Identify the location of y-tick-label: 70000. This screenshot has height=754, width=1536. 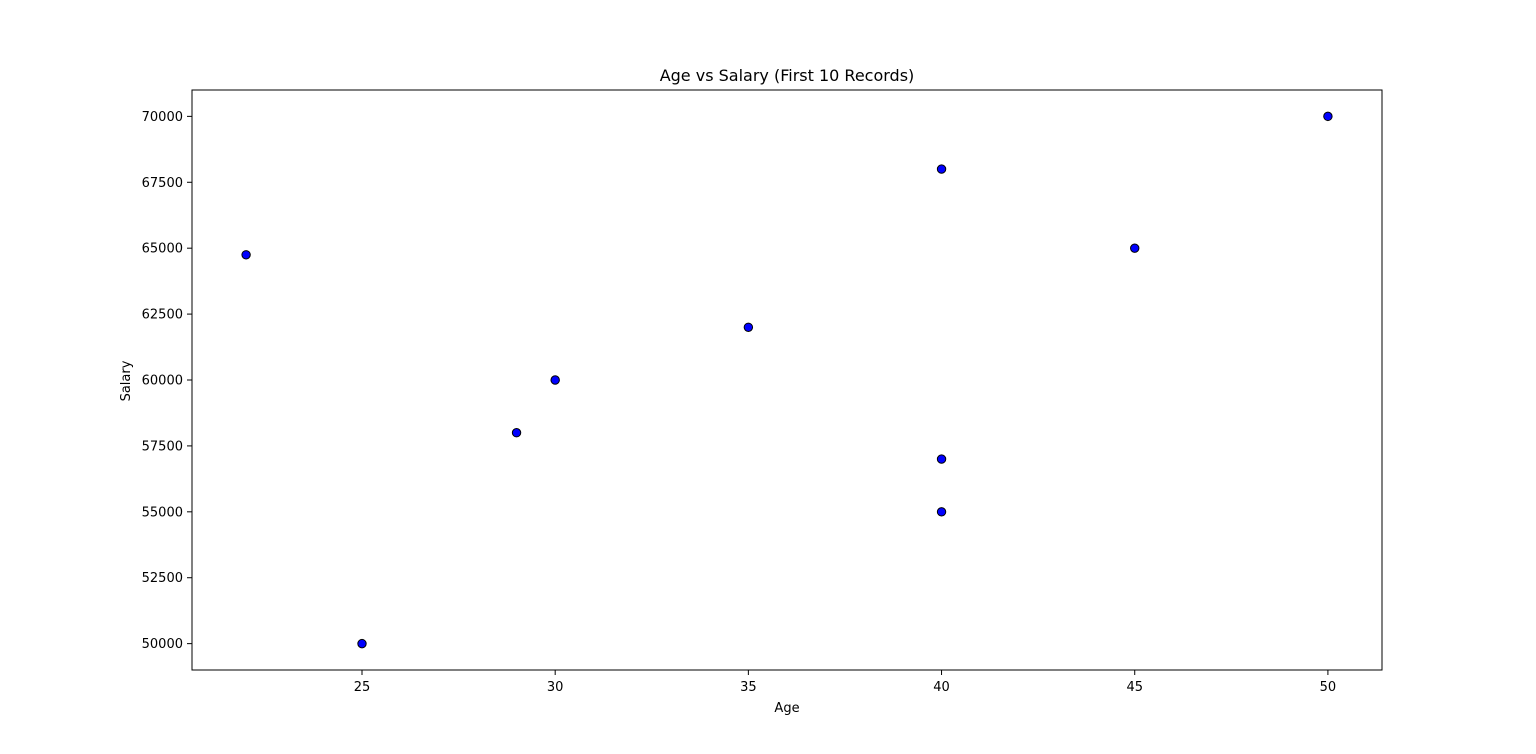
(162, 117).